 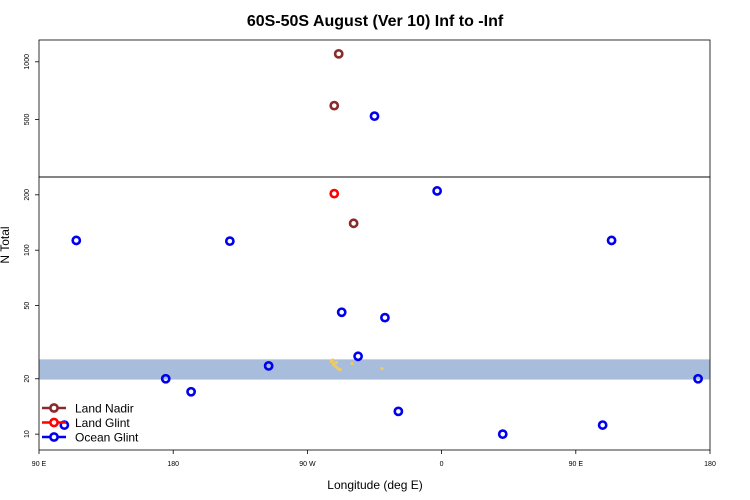 I want to click on highlight-band, so click(x=374, y=369).